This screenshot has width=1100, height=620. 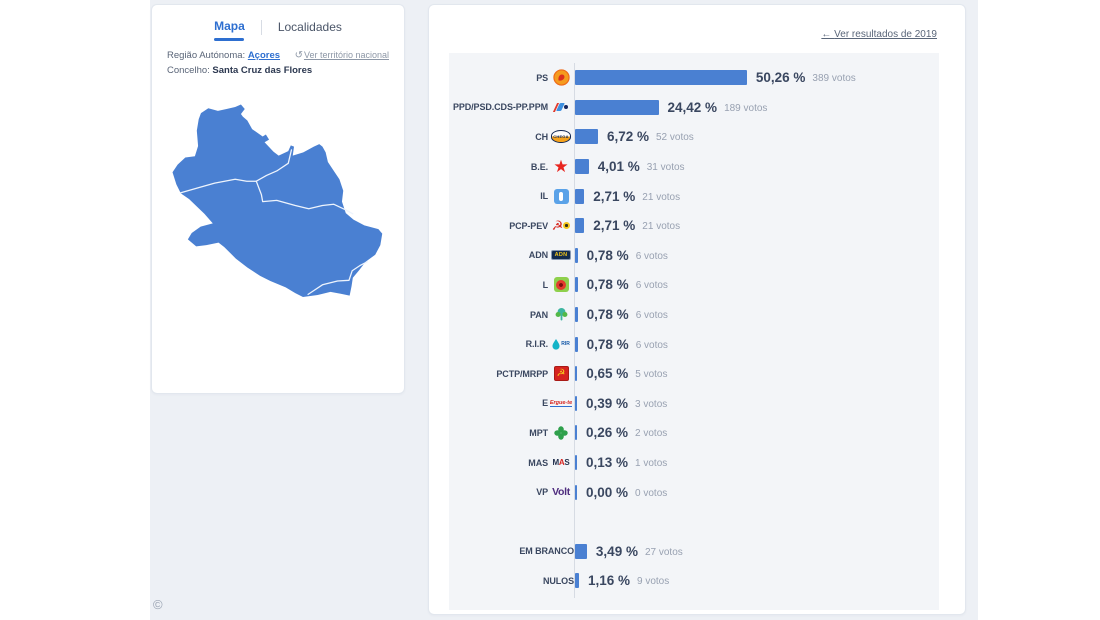 I want to click on result-row: PS 50,26 % 389 votos, so click(x=694, y=78).